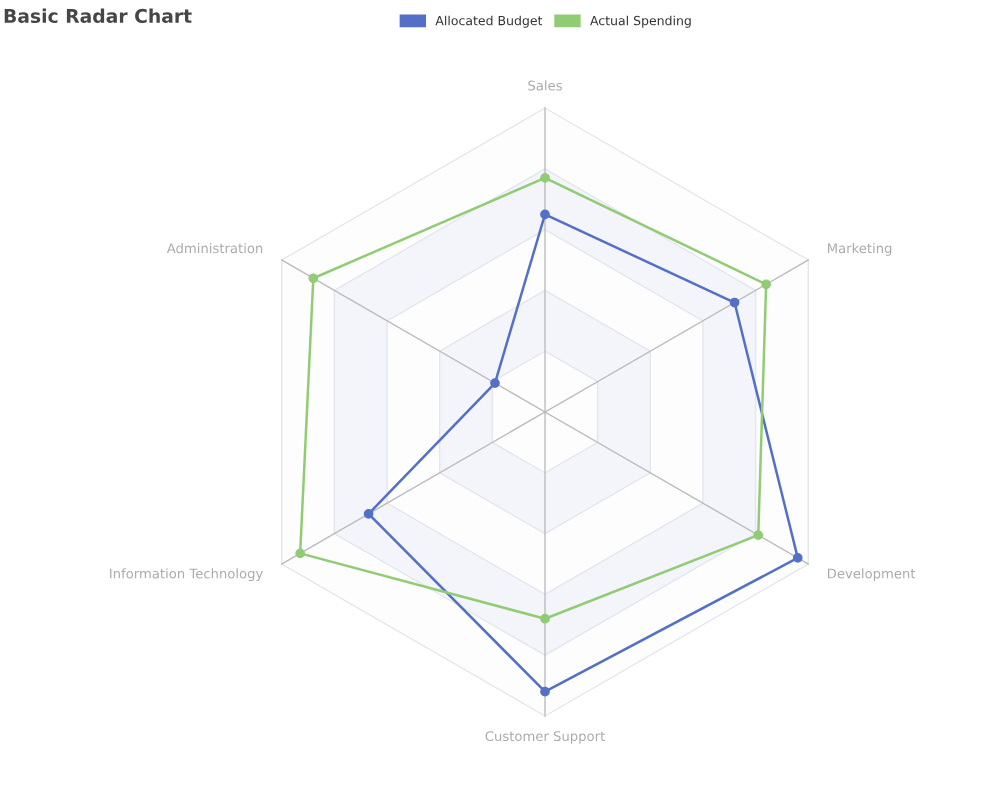  Describe the element at coordinates (214, 248) in the screenshot. I see `spoke-label: Administration` at that location.